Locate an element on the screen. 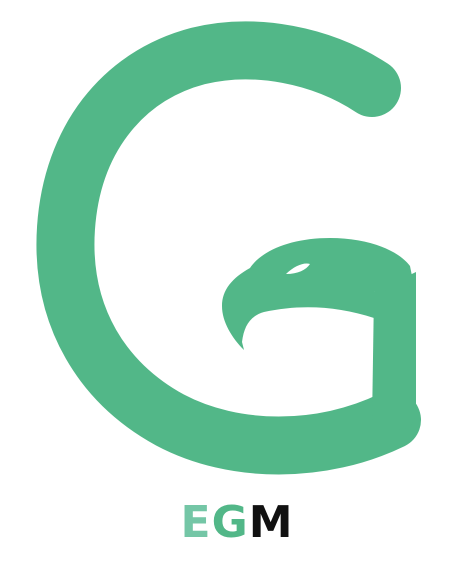 The height and width of the screenshot is (568, 474). wordmark-letter-e: E is located at coordinates (196, 522).